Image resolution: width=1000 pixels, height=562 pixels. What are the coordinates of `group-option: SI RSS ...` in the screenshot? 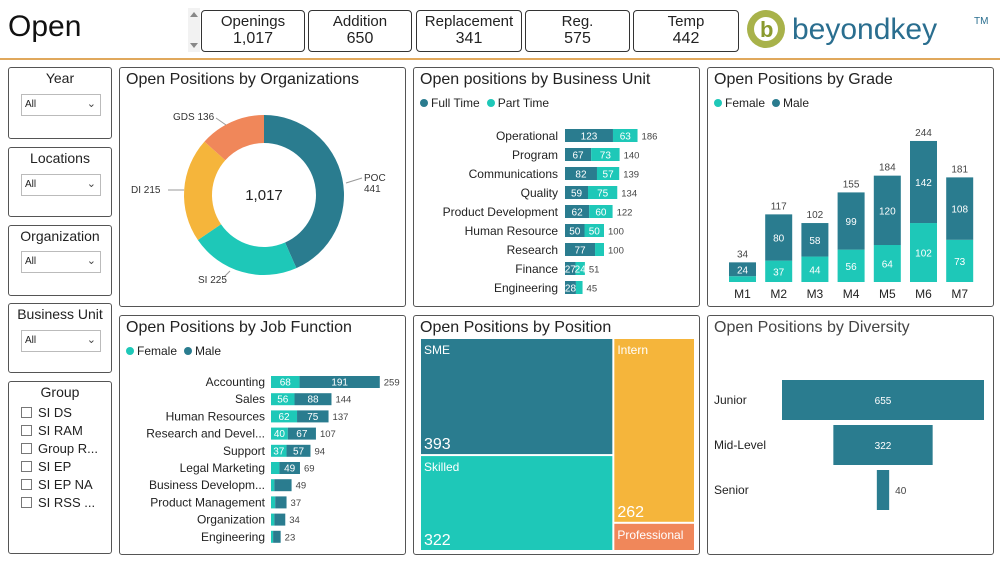 It's located at (60, 502).